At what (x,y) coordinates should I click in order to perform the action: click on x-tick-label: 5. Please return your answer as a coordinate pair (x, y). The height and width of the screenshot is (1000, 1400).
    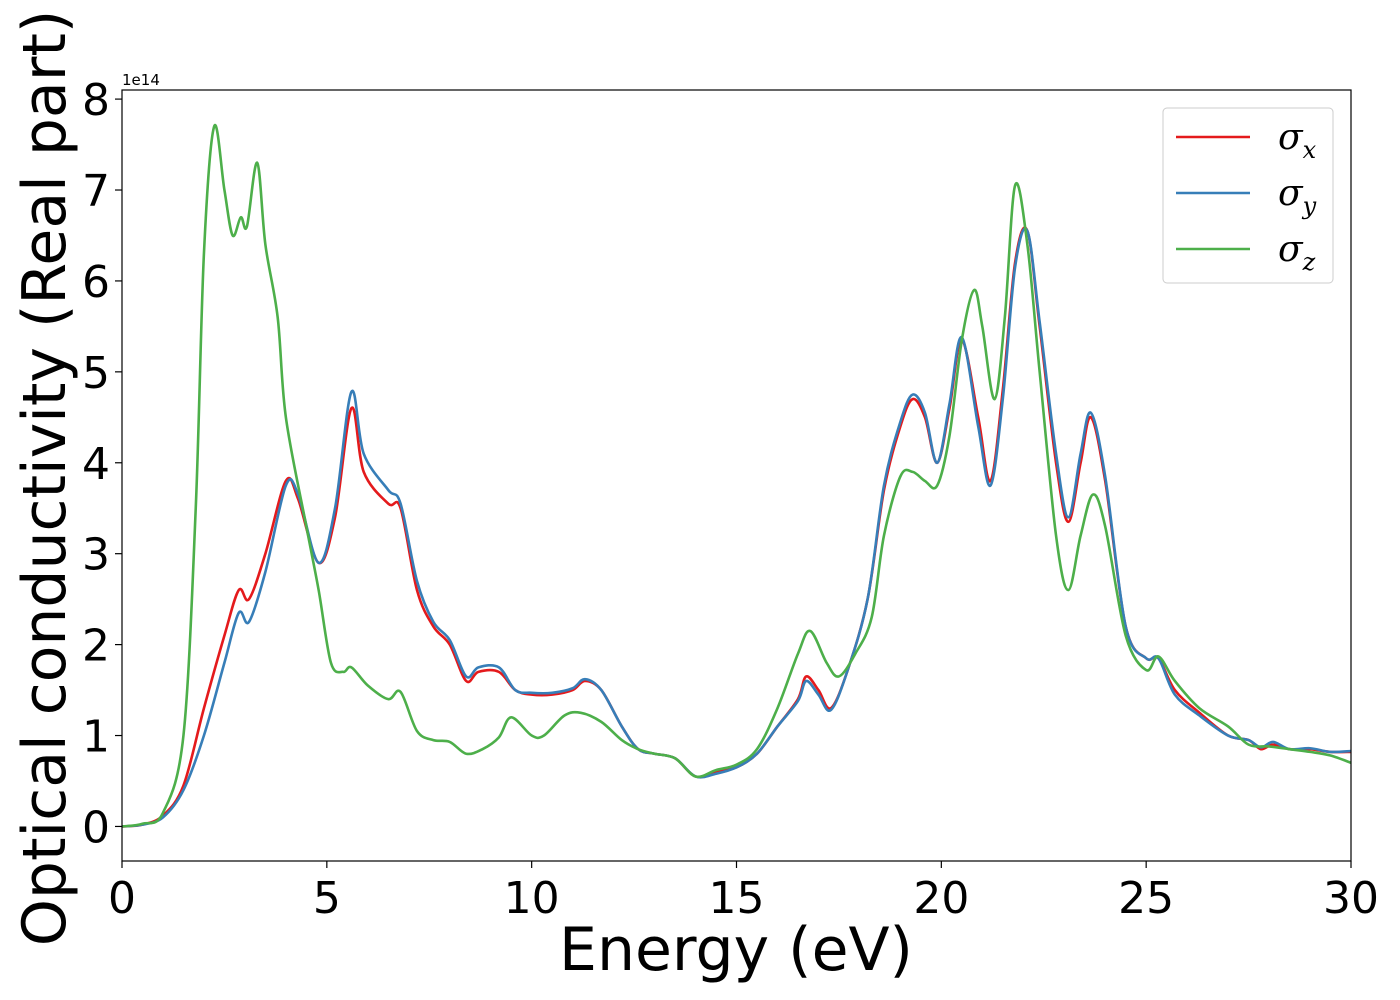
    Looking at the image, I should click on (327, 898).